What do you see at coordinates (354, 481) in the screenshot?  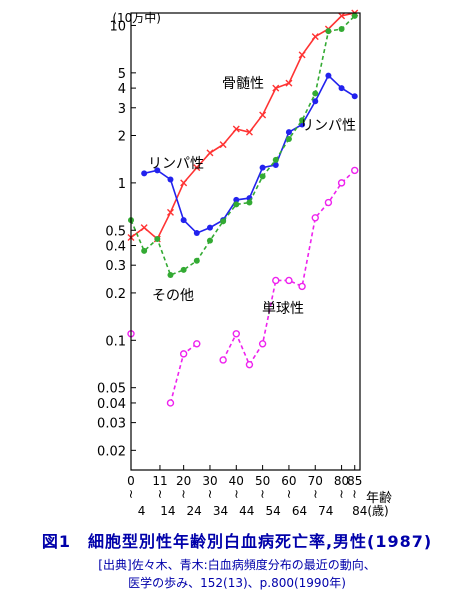 I see `x-tick-label-start: 85` at bounding box center [354, 481].